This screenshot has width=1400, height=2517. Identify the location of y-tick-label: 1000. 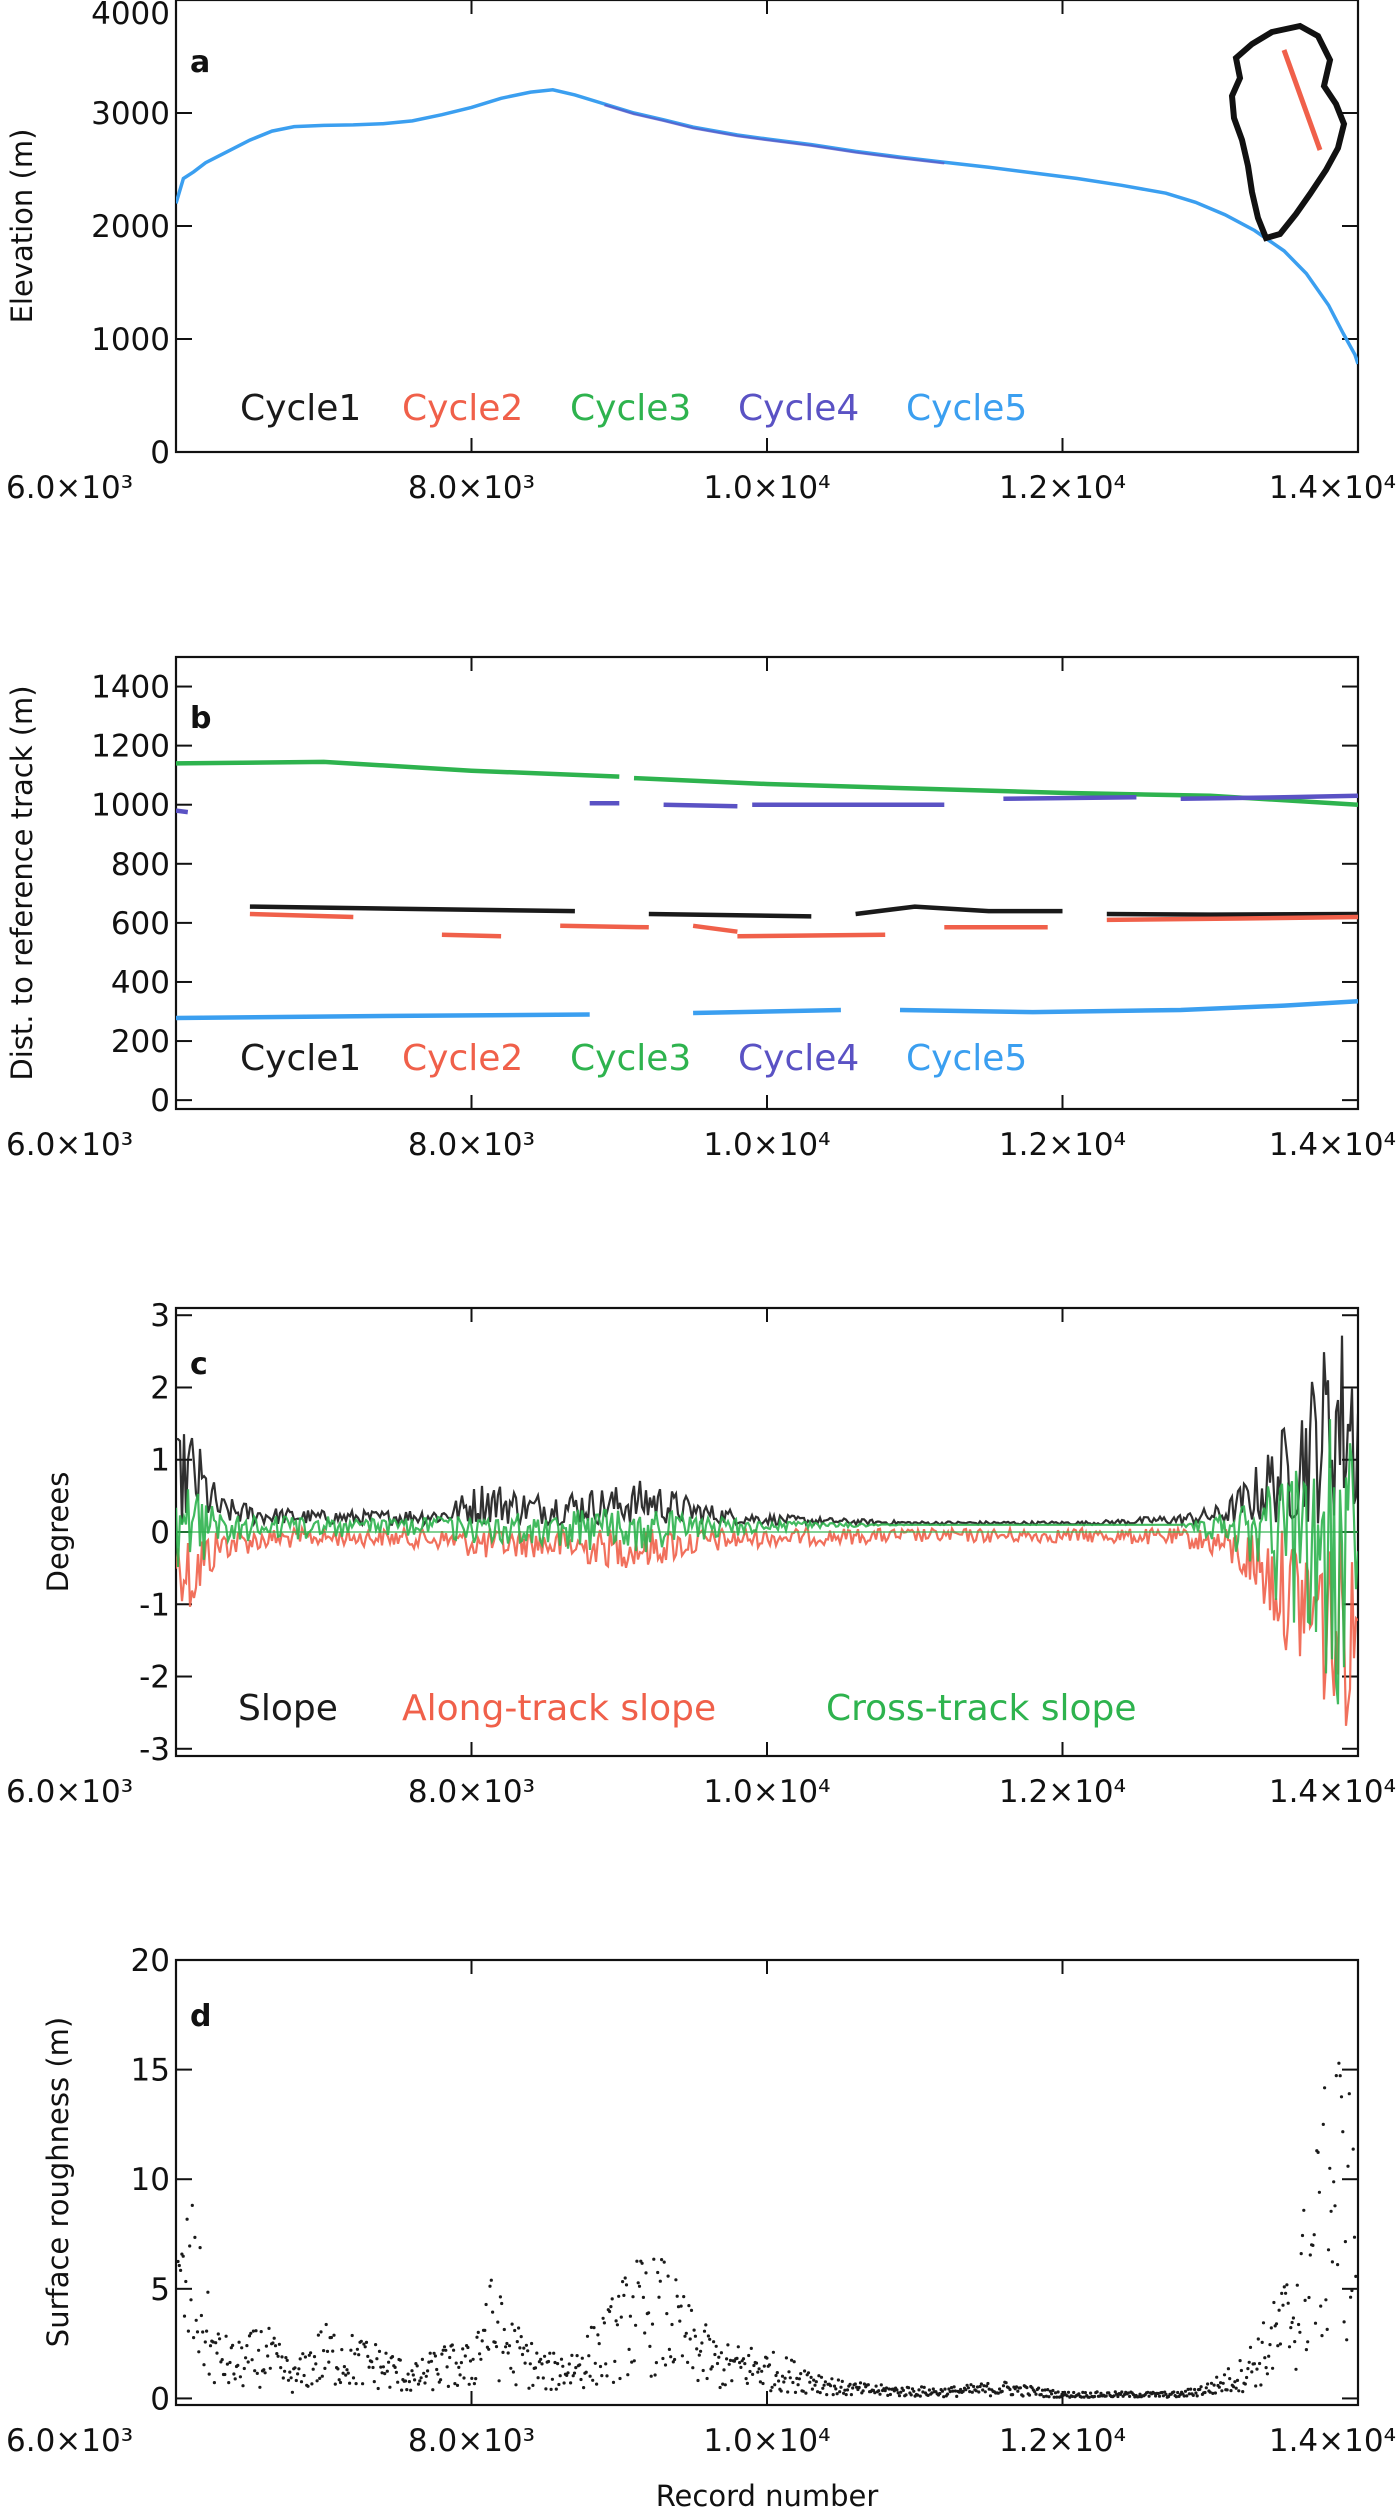
(130, 340).